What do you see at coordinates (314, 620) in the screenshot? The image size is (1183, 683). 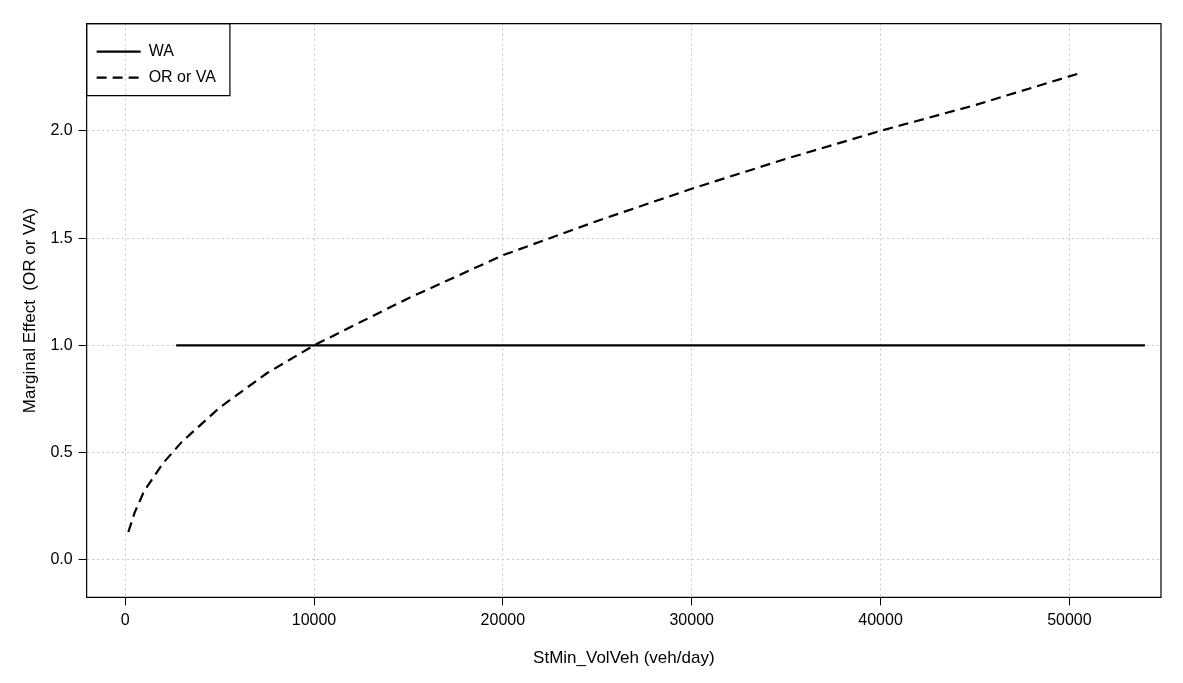 I see `x-tick-label: 10000` at bounding box center [314, 620].